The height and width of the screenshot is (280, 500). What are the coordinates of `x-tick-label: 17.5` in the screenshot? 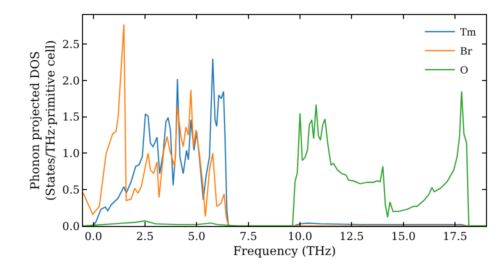 It's located at (455, 237).